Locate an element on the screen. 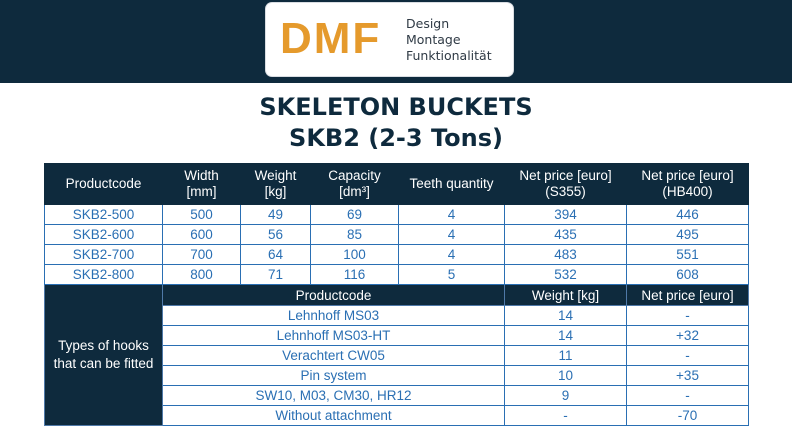 This screenshot has width=792, height=442. cell: 394 is located at coordinates (565, 214).